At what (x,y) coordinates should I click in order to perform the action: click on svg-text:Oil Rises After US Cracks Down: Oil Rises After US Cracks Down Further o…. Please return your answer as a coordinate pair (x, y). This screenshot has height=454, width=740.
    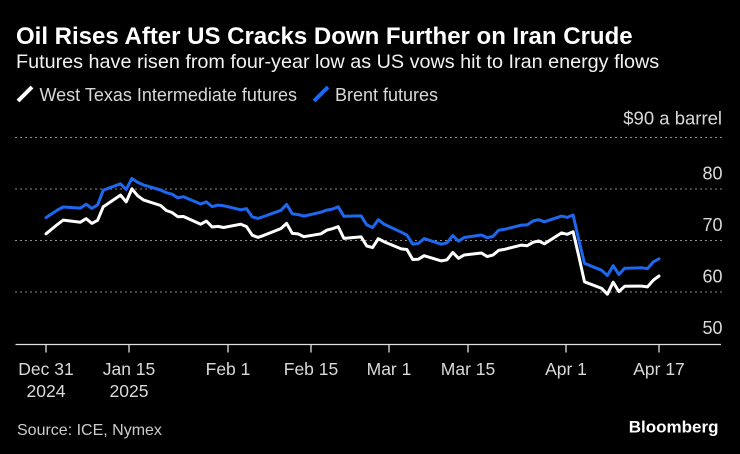
    Looking at the image, I should click on (324, 36).